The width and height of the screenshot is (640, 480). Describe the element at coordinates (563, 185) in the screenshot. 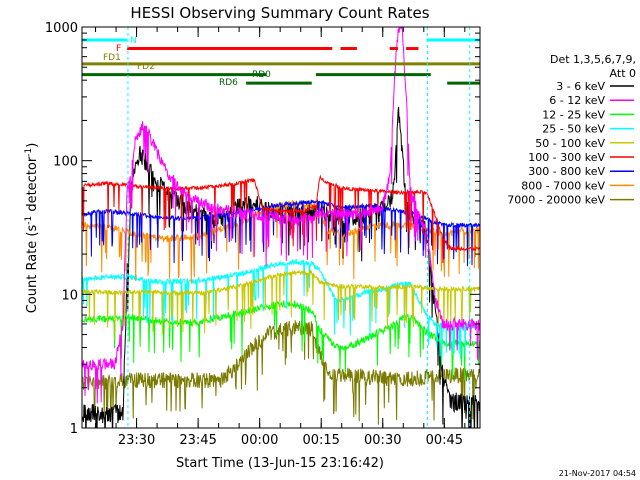

I see `legend-entry-label: 800 - 7000 keV` at that location.